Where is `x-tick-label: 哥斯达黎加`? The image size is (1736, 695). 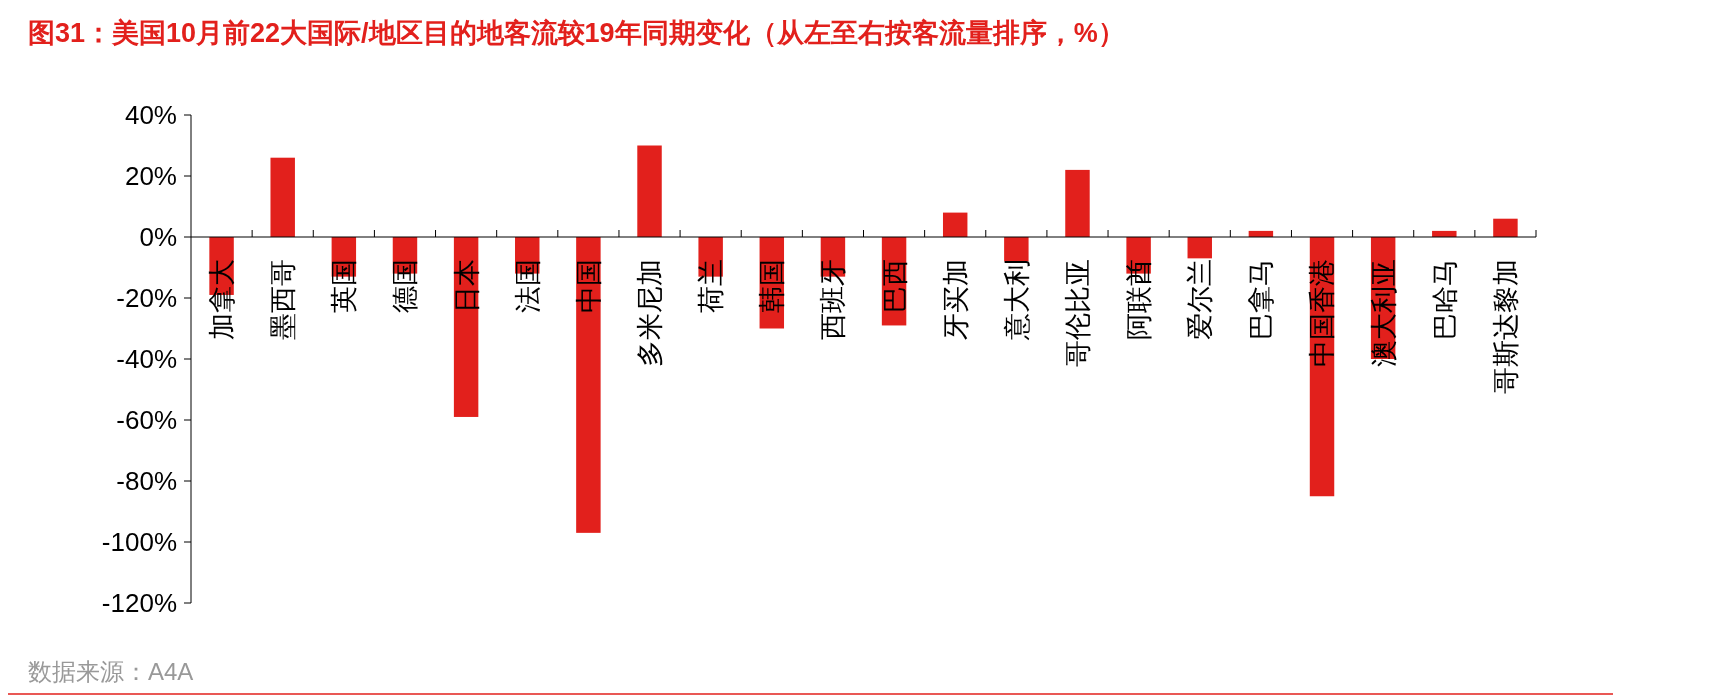 x-tick-label: 哥斯达黎加 is located at coordinates (1505, 326).